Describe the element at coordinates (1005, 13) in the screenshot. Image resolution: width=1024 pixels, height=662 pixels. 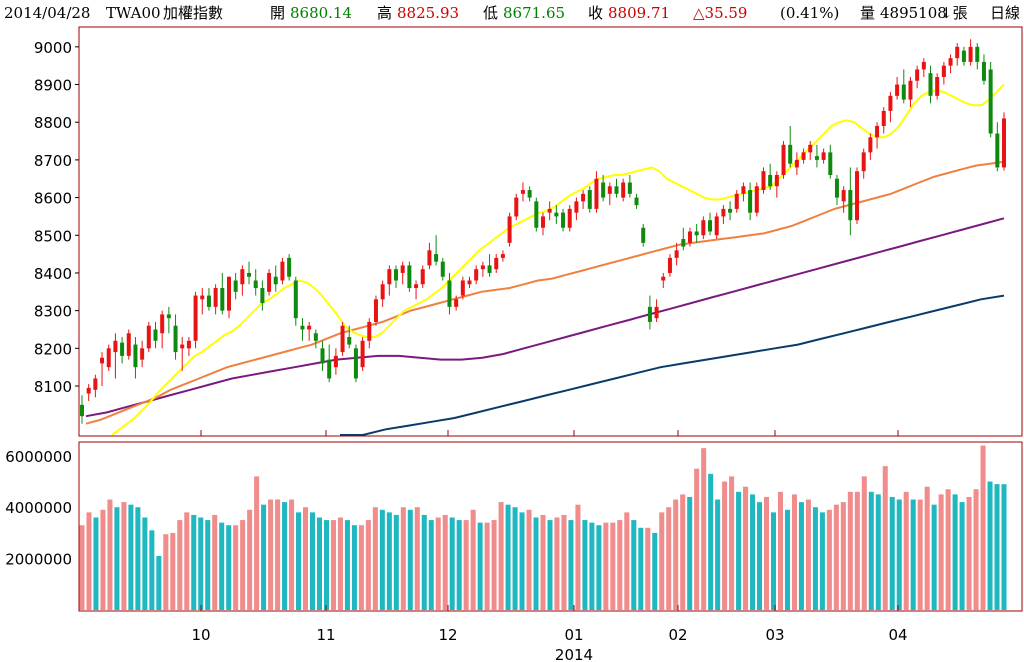
I see `period-label: 日線` at that location.